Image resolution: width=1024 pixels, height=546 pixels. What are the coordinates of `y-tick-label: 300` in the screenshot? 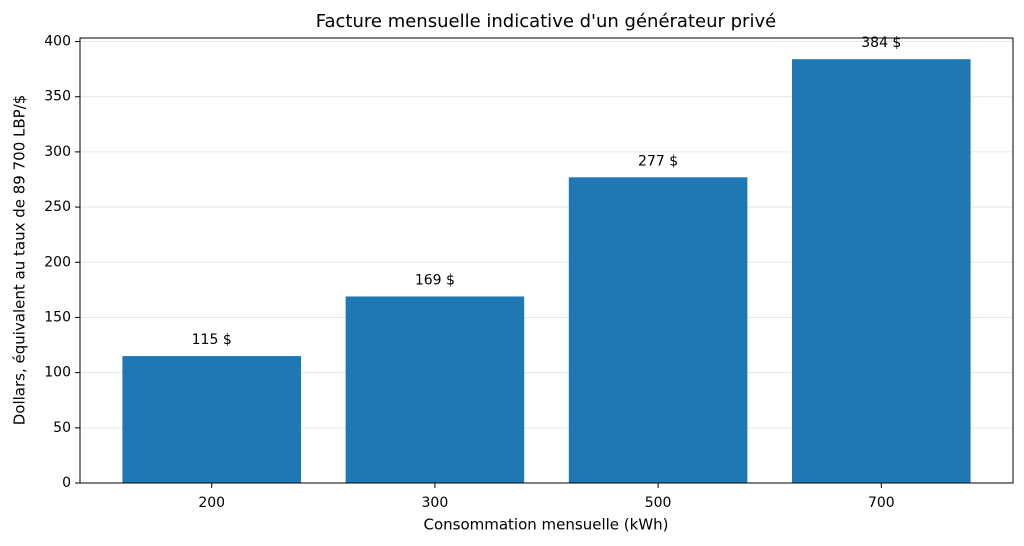 It's located at (57, 152).